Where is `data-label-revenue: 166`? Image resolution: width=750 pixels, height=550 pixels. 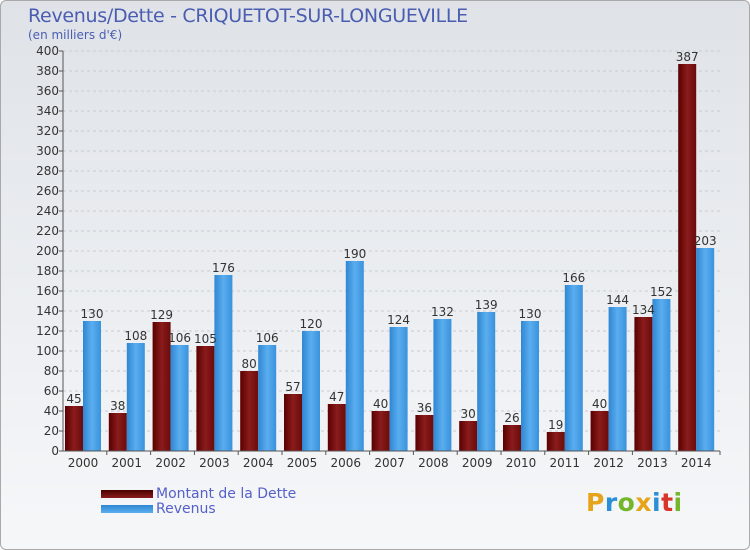
data-label-revenue: 166 is located at coordinates (573, 278).